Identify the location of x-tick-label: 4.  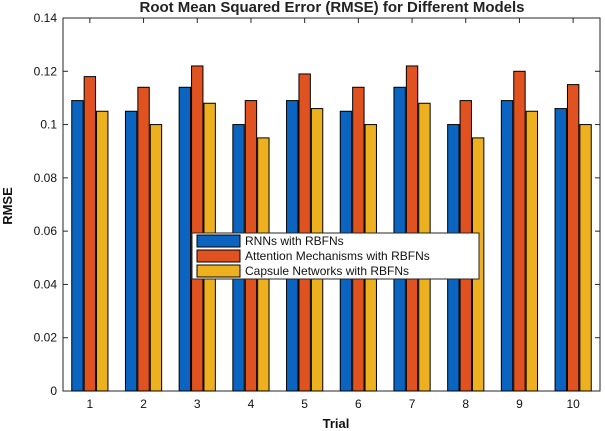
(251, 404).